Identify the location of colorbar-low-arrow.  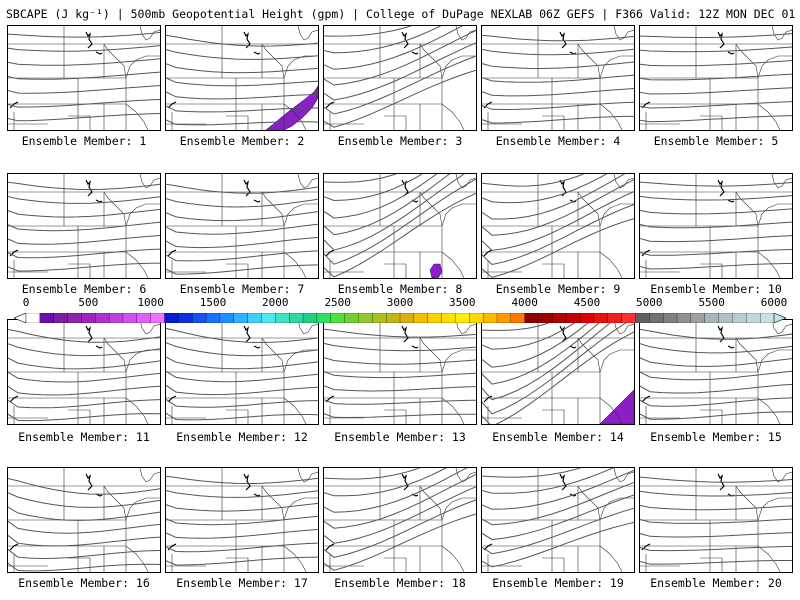
(20, 318).